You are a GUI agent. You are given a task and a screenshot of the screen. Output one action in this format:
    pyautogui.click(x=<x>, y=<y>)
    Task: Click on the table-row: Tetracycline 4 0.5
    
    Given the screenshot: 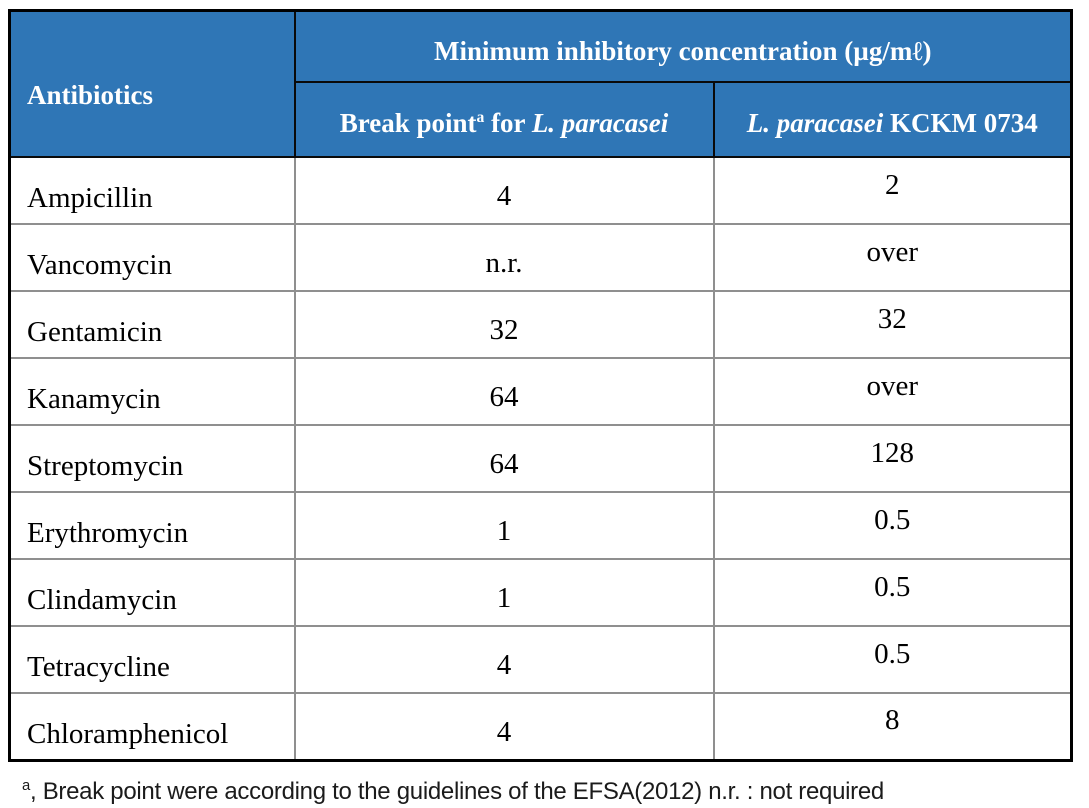 What is the action you would take?
    pyautogui.click(x=540, y=659)
    